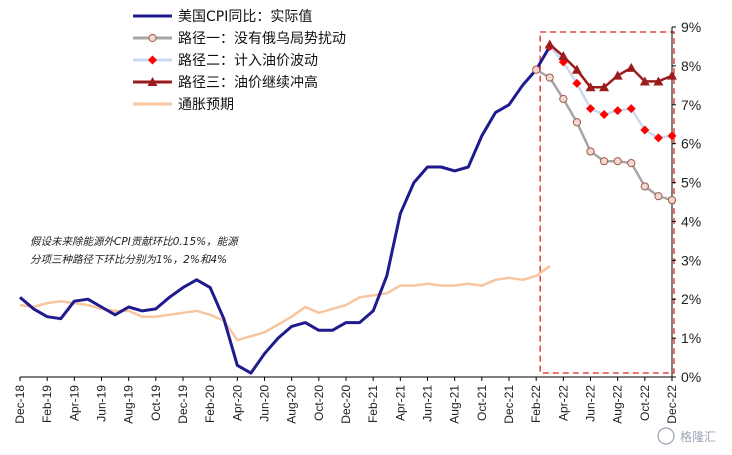  I want to click on x-tick-label: Aug-19, so click(129, 404).